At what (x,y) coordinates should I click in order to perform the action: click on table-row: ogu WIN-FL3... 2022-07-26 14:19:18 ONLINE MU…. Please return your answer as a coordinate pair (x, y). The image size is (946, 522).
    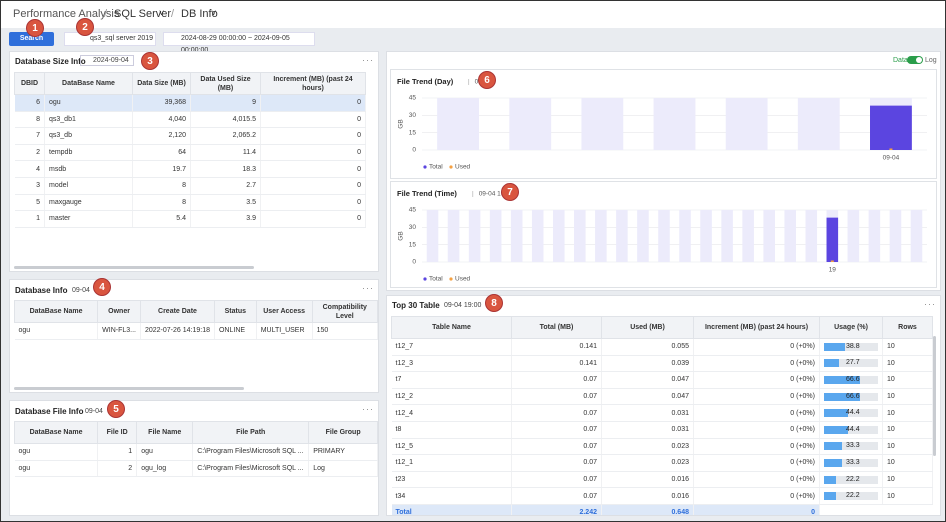
    Looking at the image, I should click on (196, 331).